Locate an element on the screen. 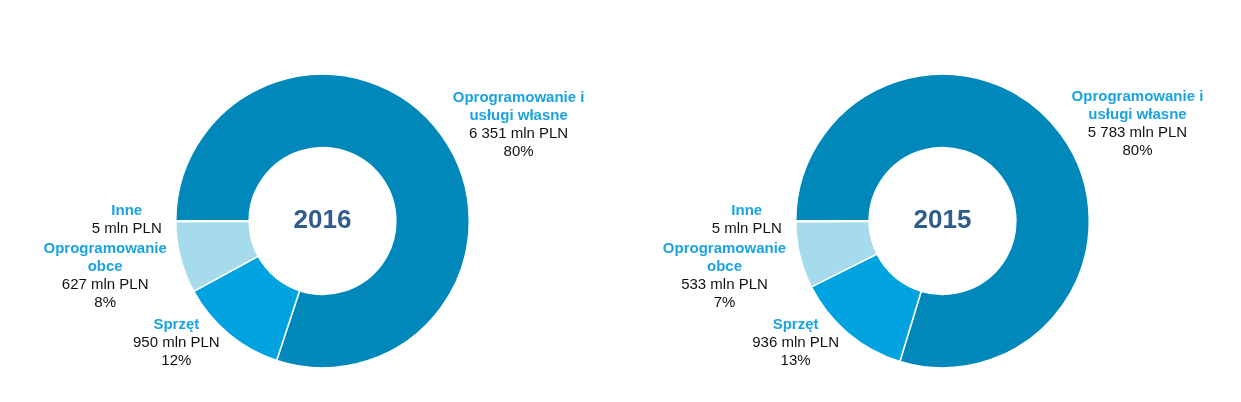  data-label: 5 783 mln PLN 80% is located at coordinates (1137, 140).